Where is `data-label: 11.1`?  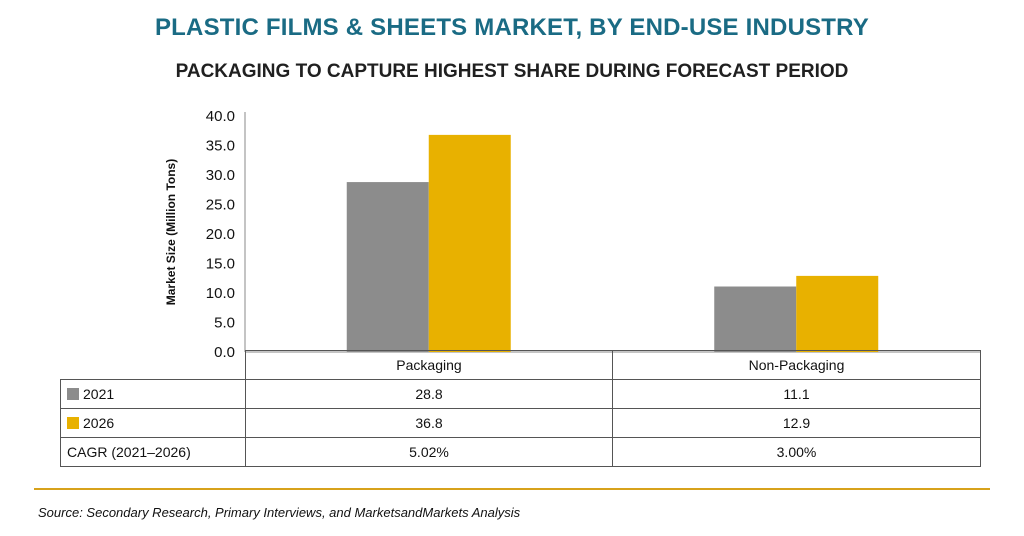
data-label: 11.1 is located at coordinates (796, 394).